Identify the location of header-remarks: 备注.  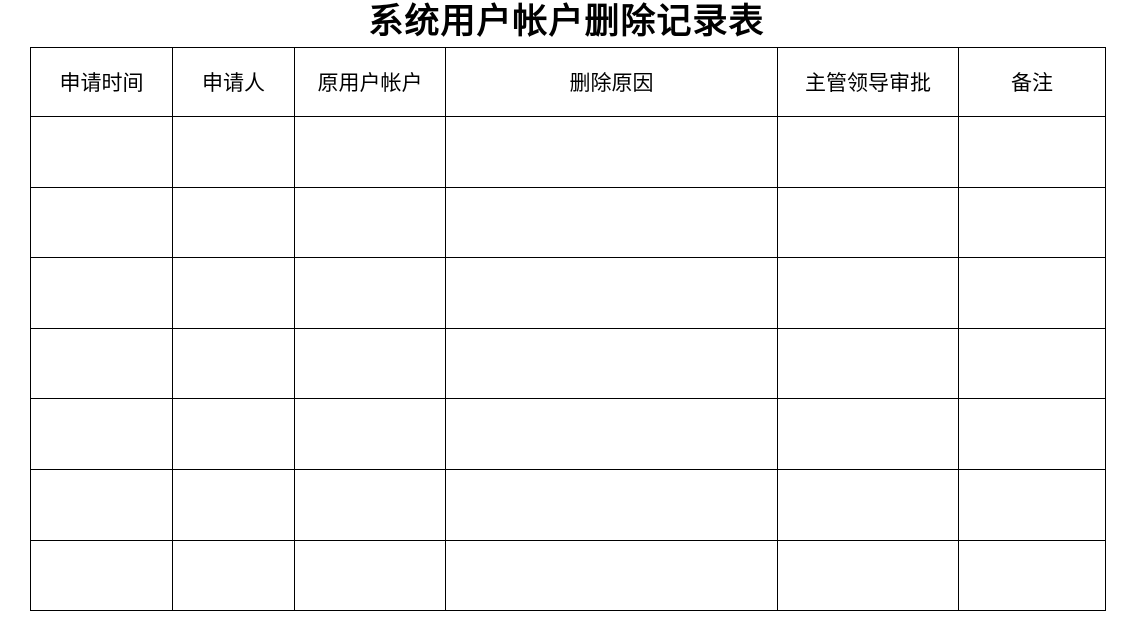
(1032, 82).